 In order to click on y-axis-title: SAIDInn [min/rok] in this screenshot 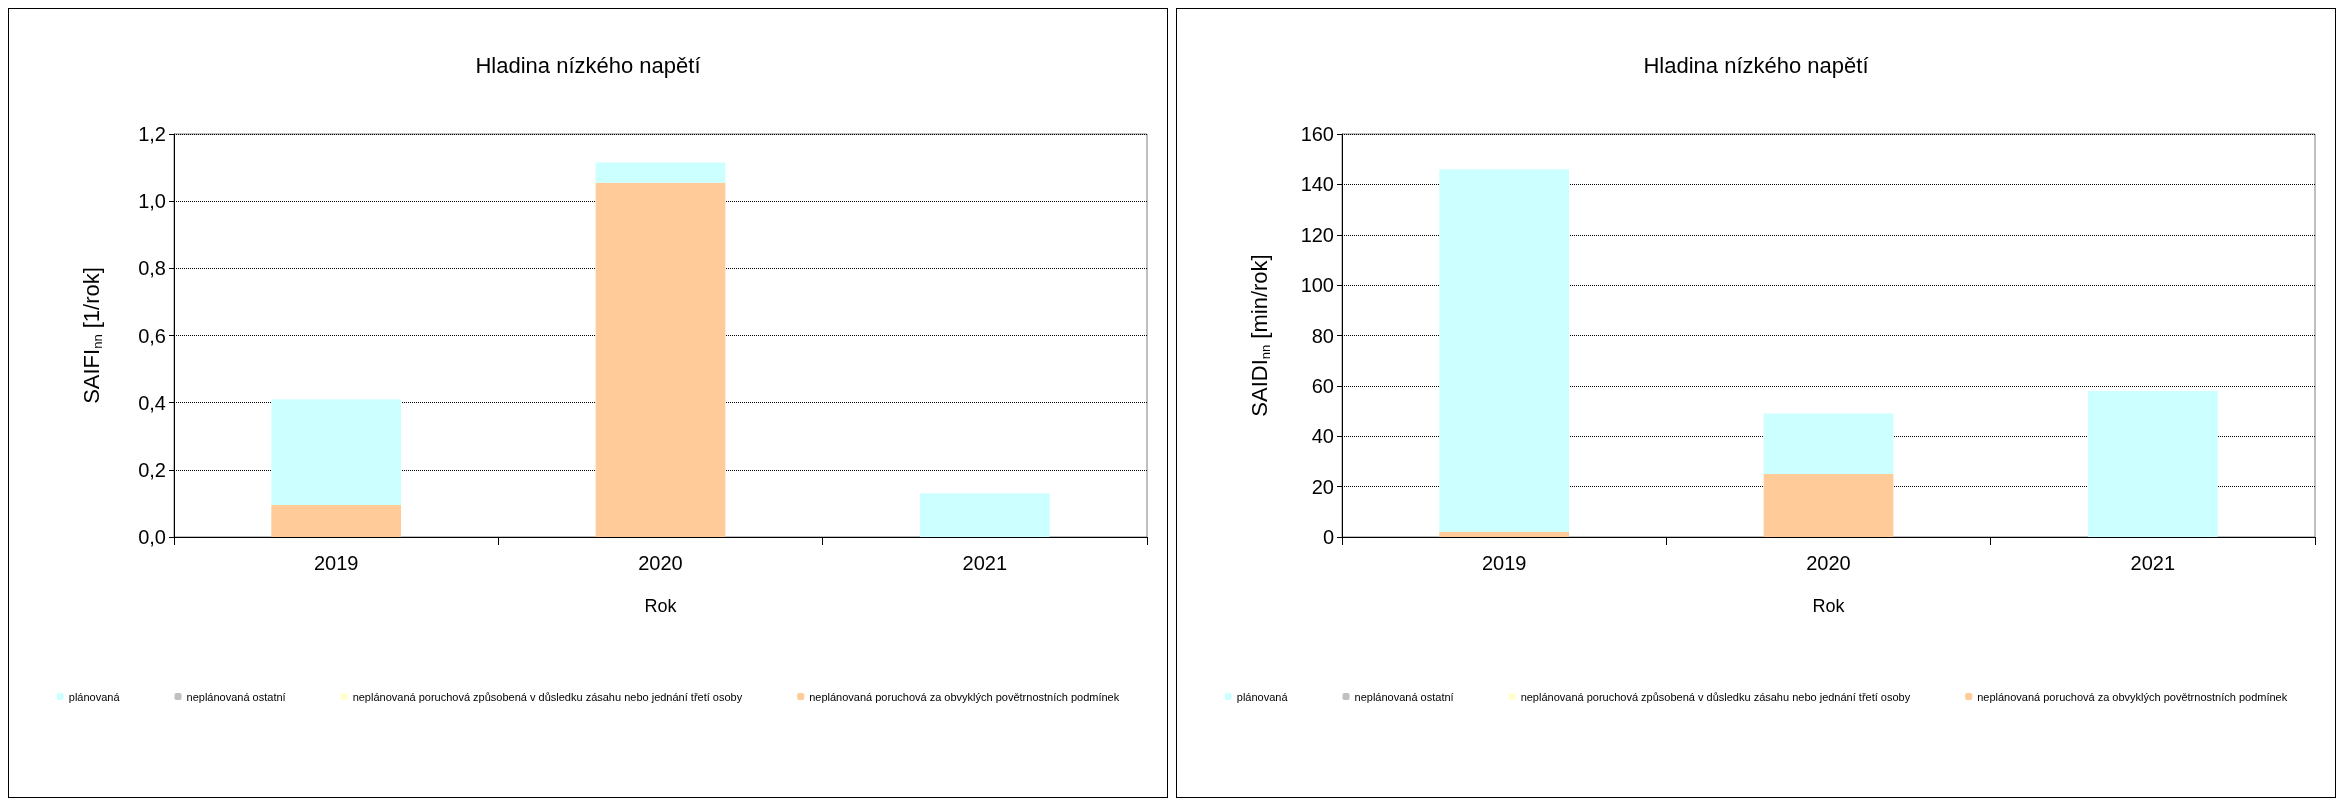, I will do `click(1260, 335)`.